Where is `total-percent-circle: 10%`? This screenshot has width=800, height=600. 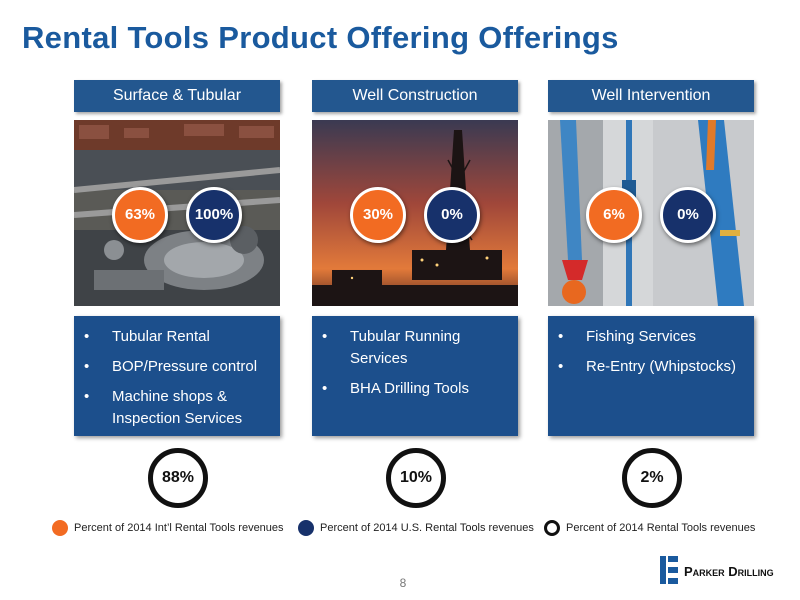 total-percent-circle: 10% is located at coordinates (416, 478).